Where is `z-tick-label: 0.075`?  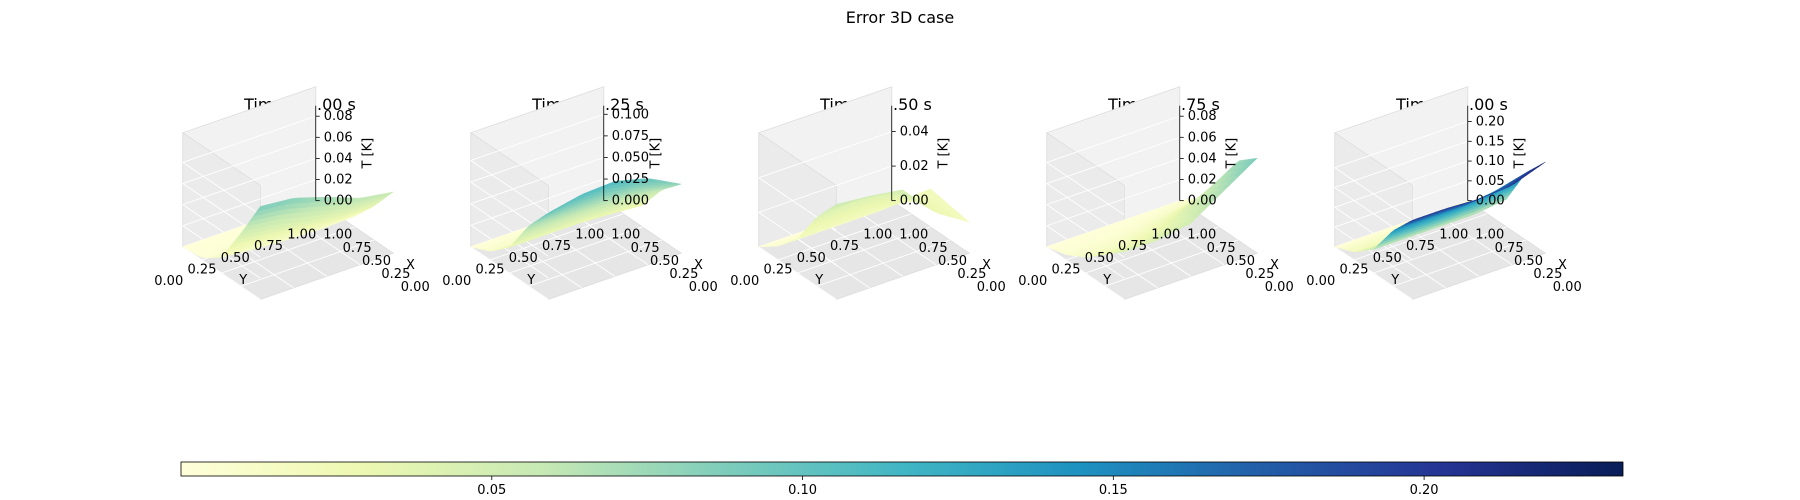 z-tick-label: 0.075 is located at coordinates (630, 136).